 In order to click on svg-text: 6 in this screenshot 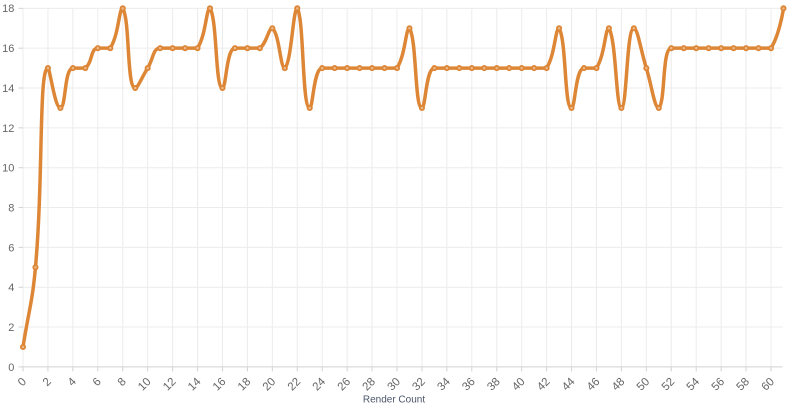, I will do `click(11, 248)`.